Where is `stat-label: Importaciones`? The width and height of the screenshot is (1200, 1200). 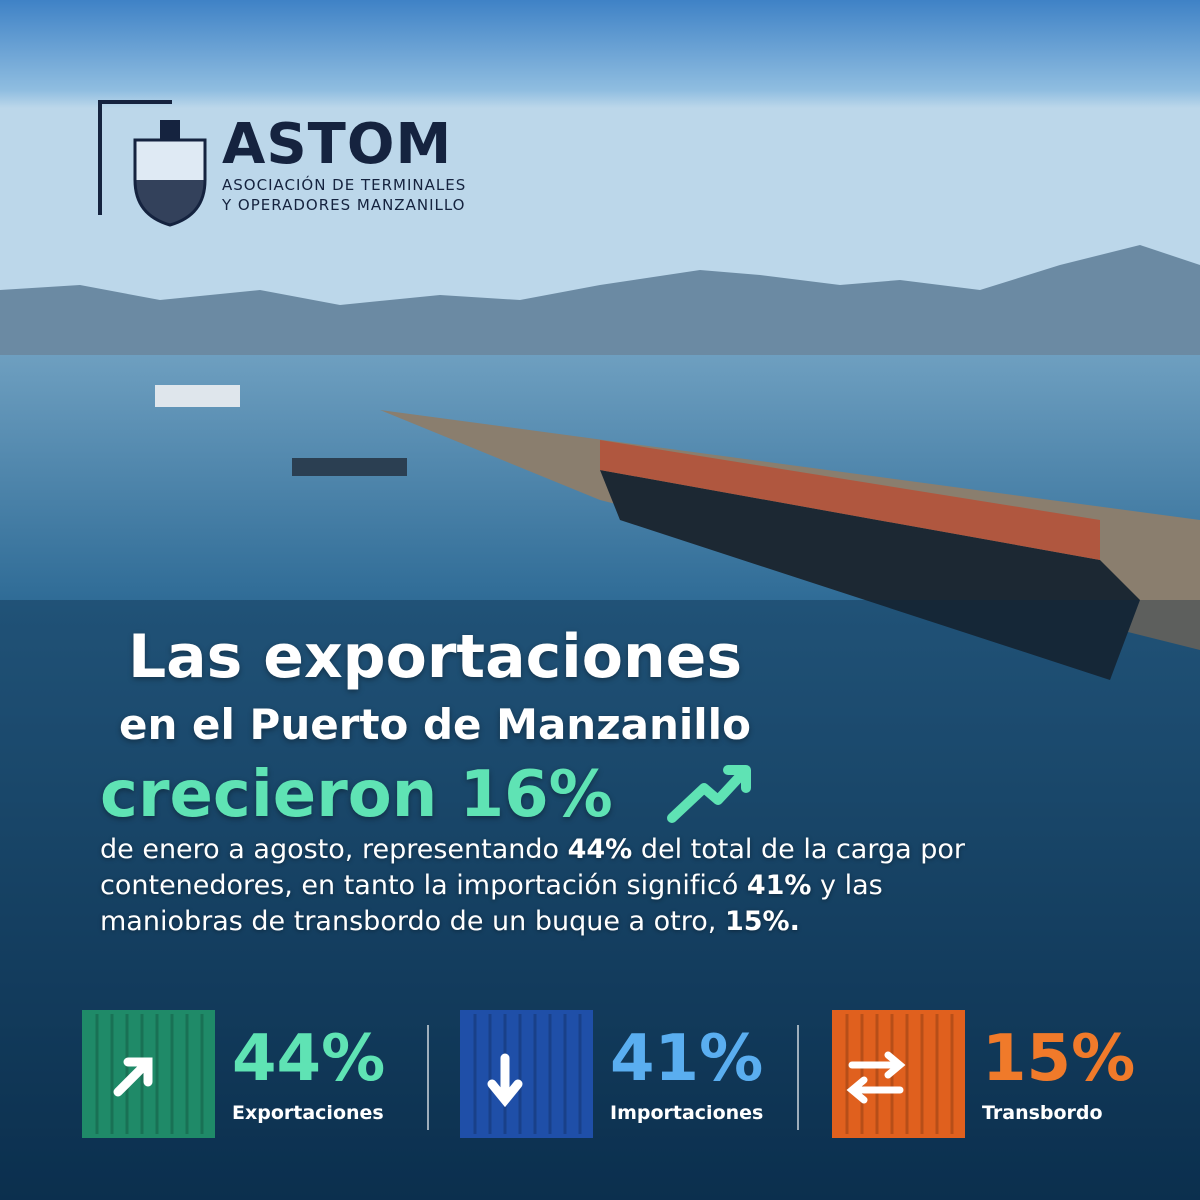 stat-label: Importaciones is located at coordinates (687, 1113).